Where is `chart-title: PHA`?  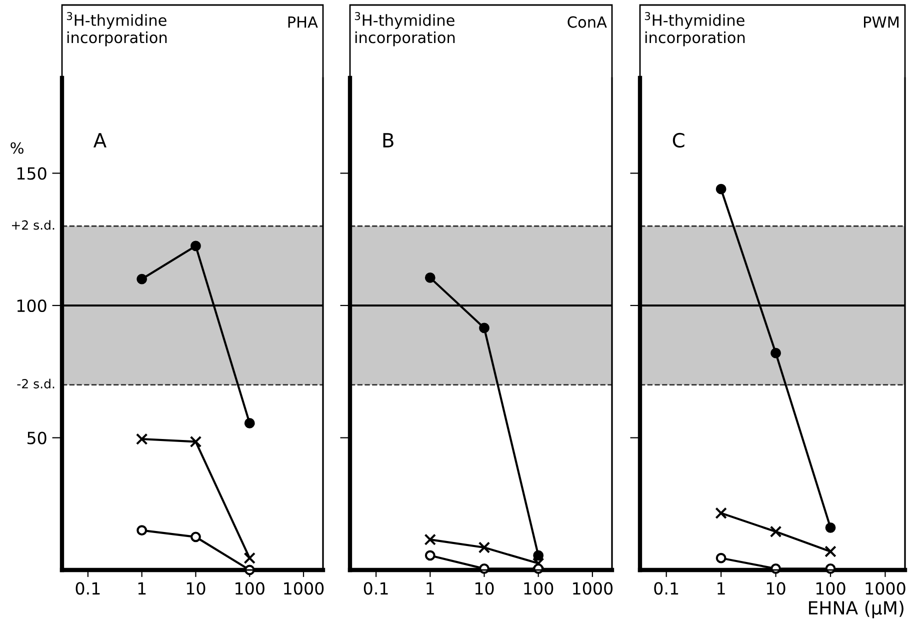 chart-title: PHA is located at coordinates (303, 22).